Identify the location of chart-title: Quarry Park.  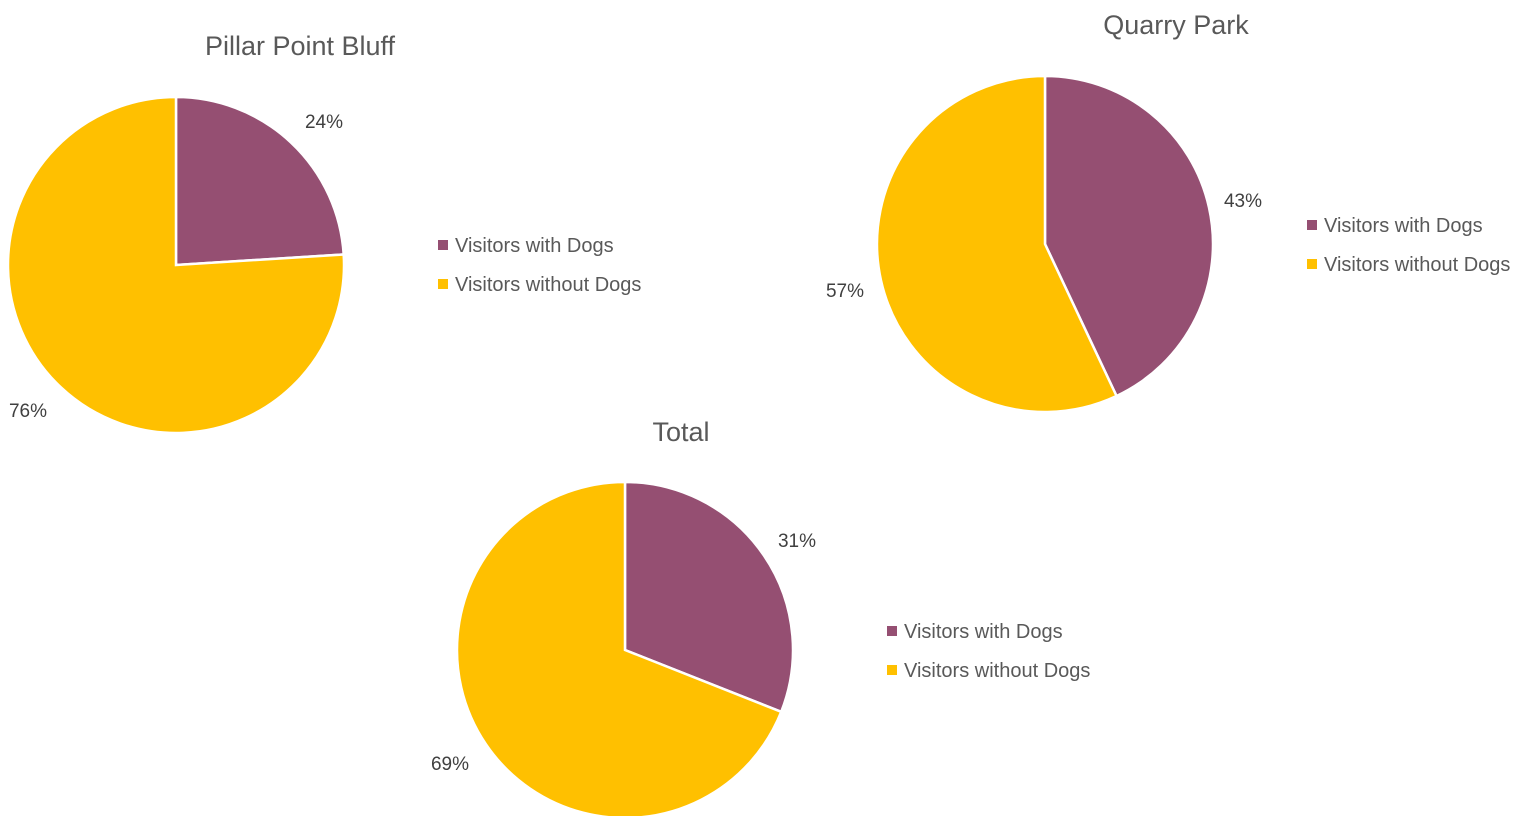
(1176, 25).